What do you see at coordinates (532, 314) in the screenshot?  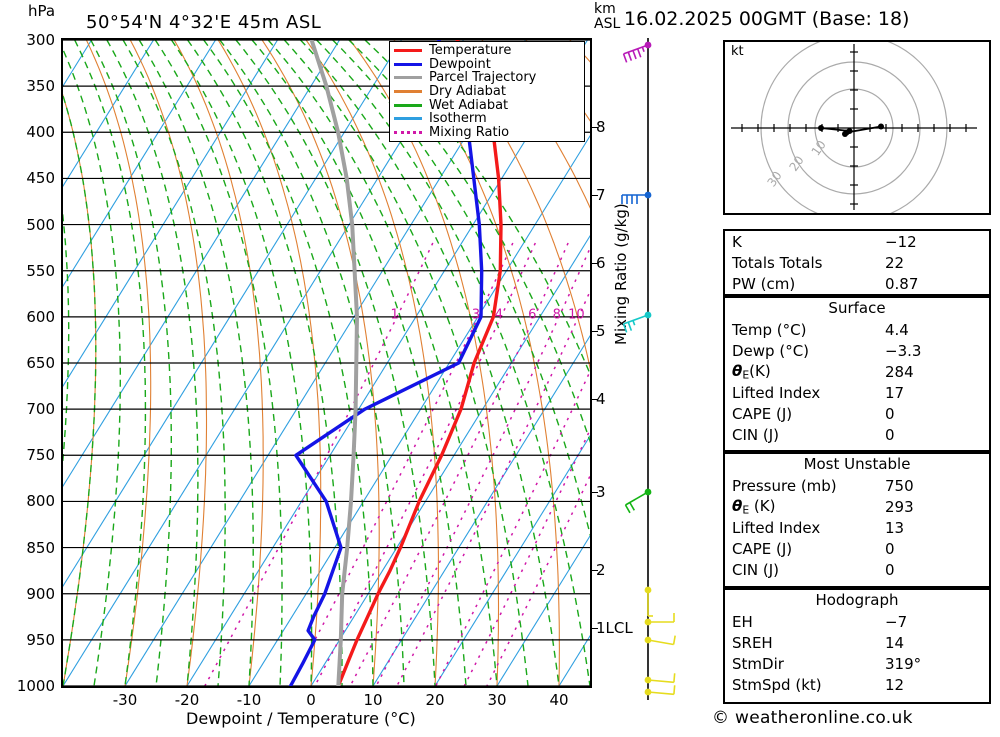 I see `mixing-ratio-label: 6` at bounding box center [532, 314].